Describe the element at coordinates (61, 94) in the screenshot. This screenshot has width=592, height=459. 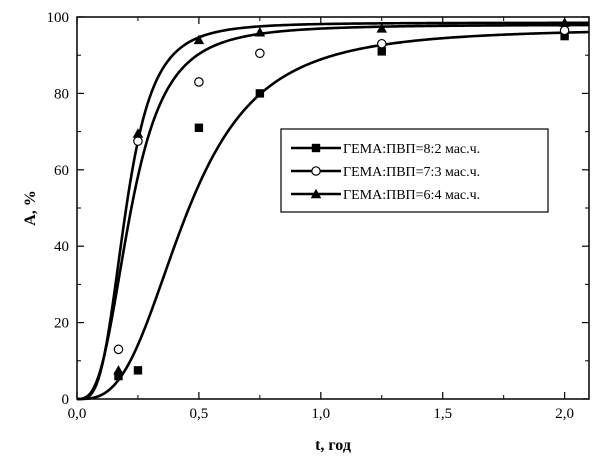
I see `y-tick-label: 80` at that location.